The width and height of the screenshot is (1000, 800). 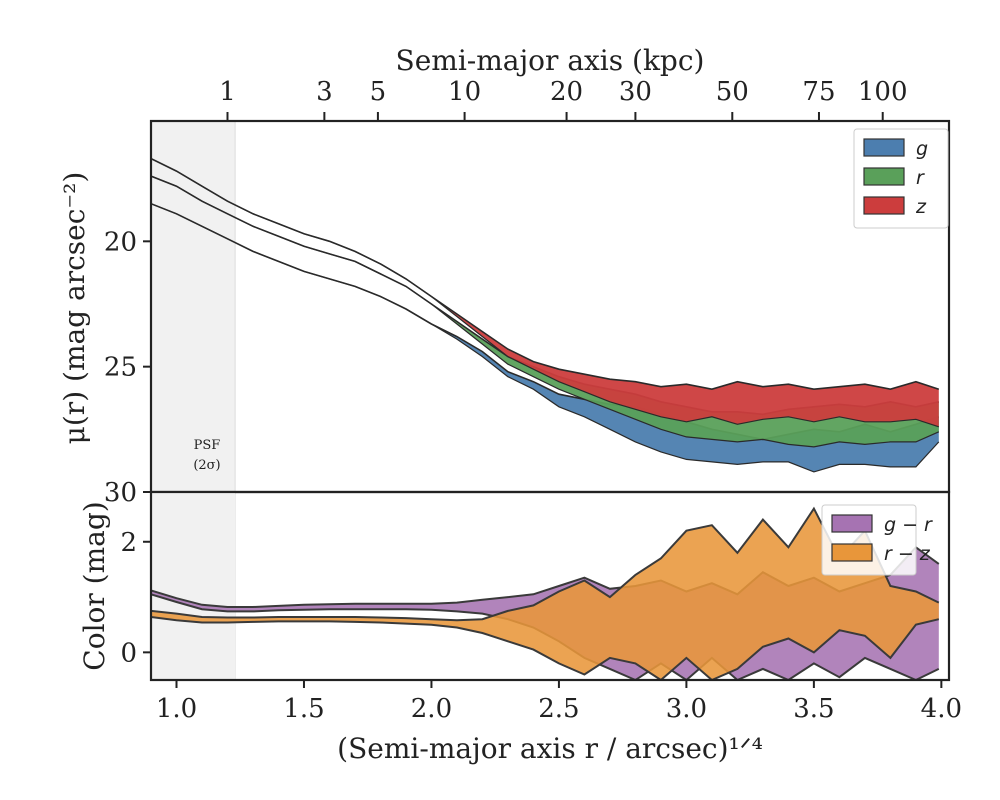 I want to click on color-y-tick-label-2: 2, so click(x=128, y=543).